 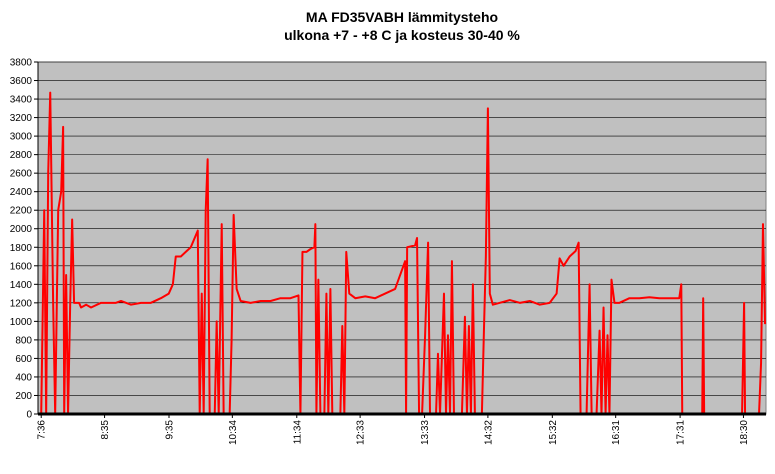 I want to click on chart-title: MA FD35VABH lämmitysteho, so click(x=402, y=17).